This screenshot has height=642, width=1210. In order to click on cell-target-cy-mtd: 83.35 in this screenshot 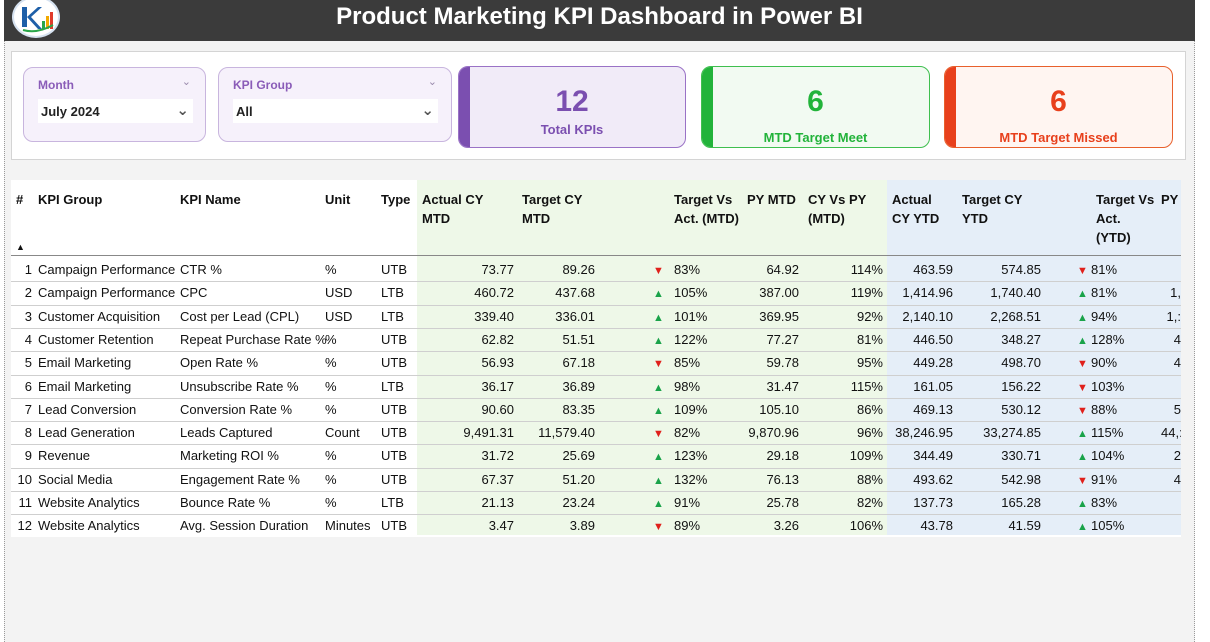, I will do `click(578, 409)`.